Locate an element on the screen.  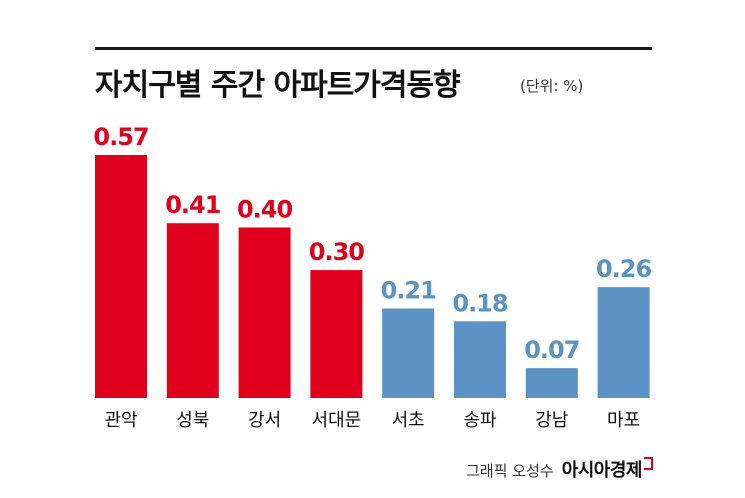
value-label-3: 0.40 is located at coordinates (265, 209).